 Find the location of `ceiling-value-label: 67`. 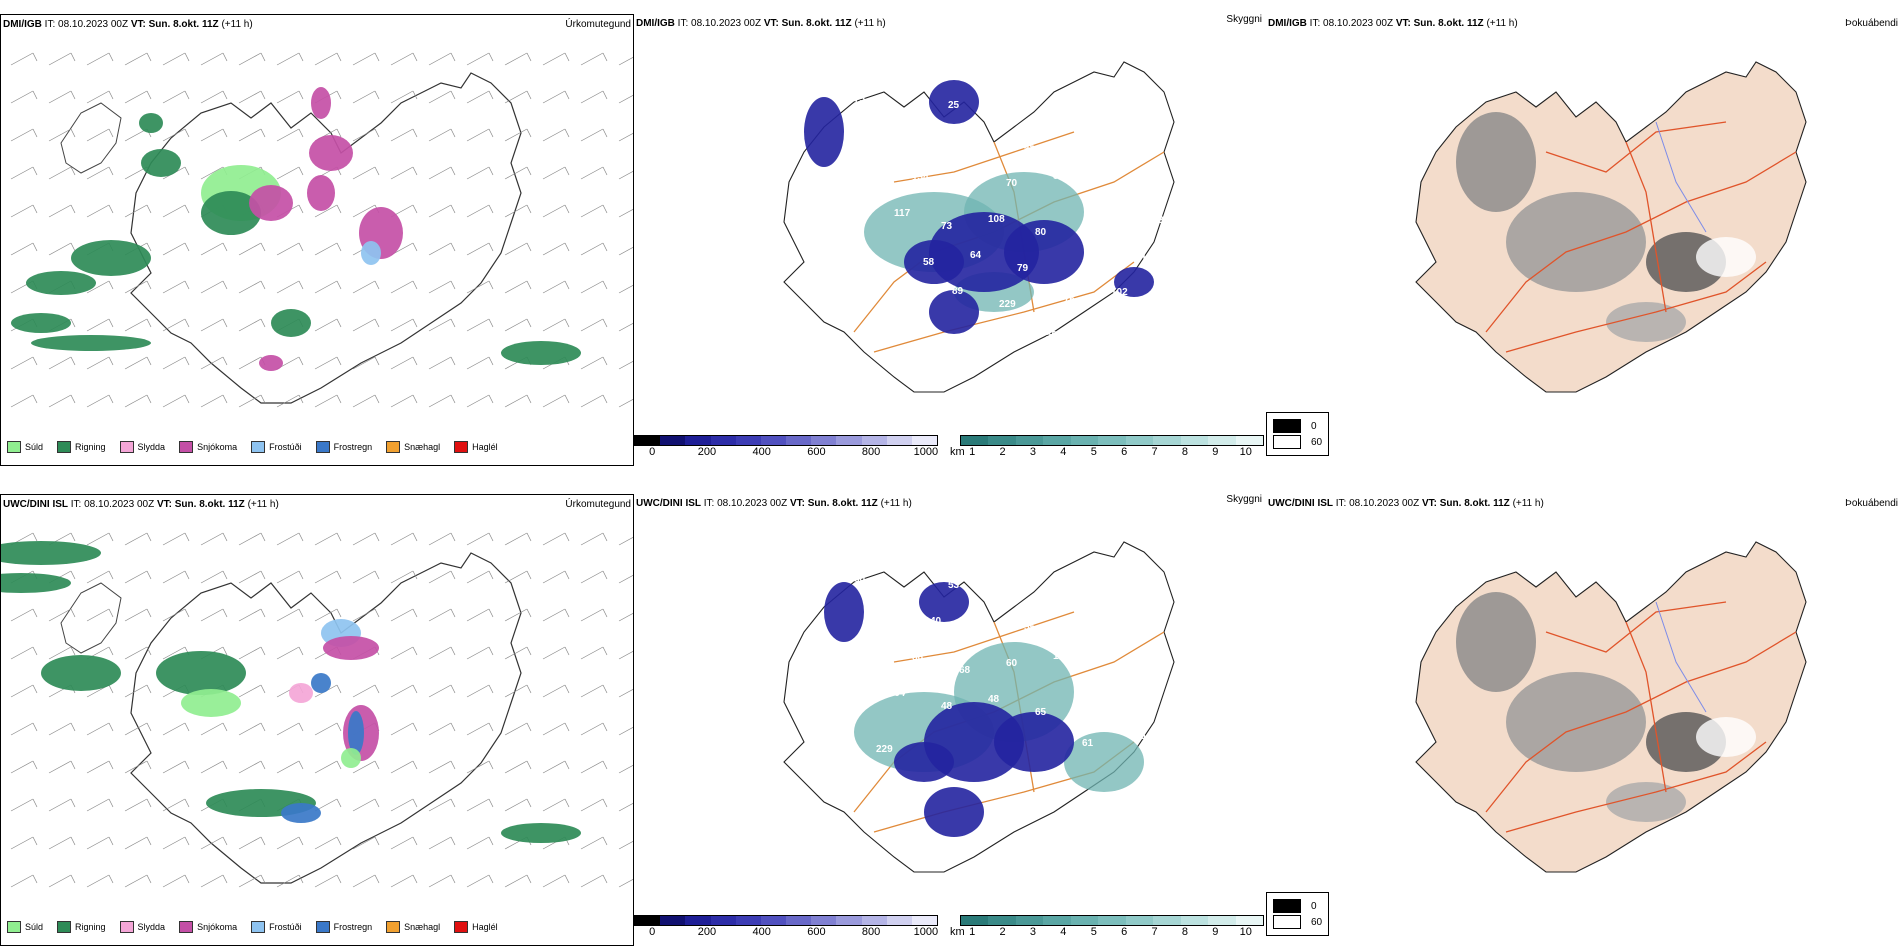

ceiling-value-label: 67 is located at coordinates (871, 184).